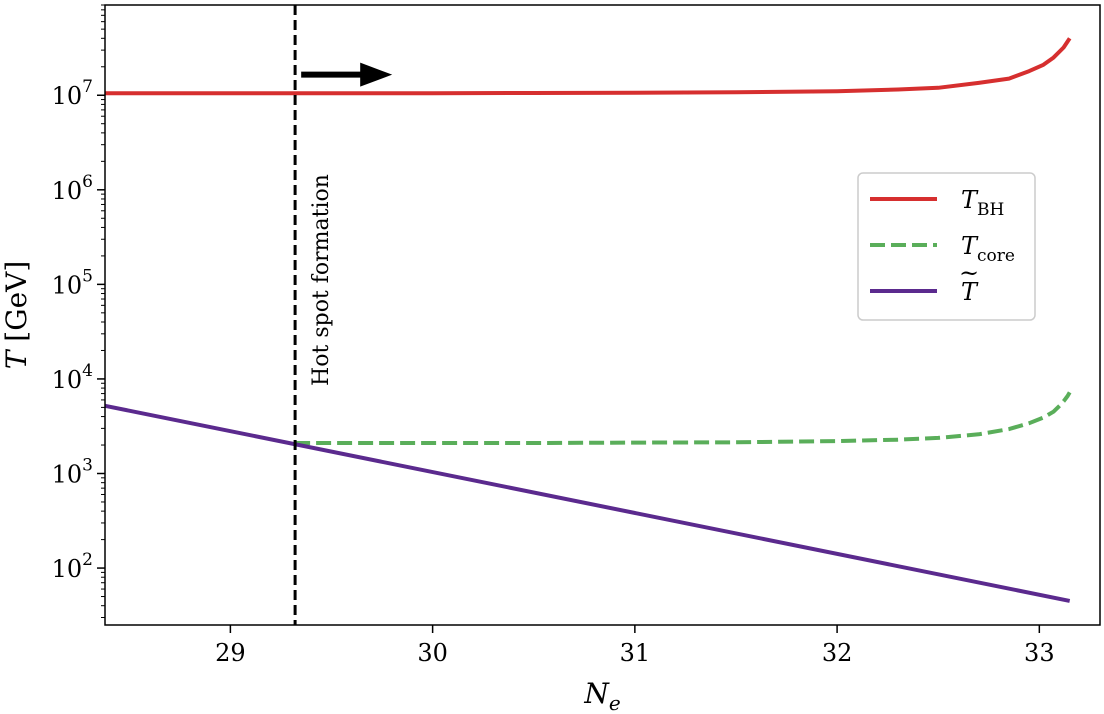 The height and width of the screenshot is (714, 1104). Describe the element at coordinates (837, 653) in the screenshot. I see `x-tick-label: 32` at that location.